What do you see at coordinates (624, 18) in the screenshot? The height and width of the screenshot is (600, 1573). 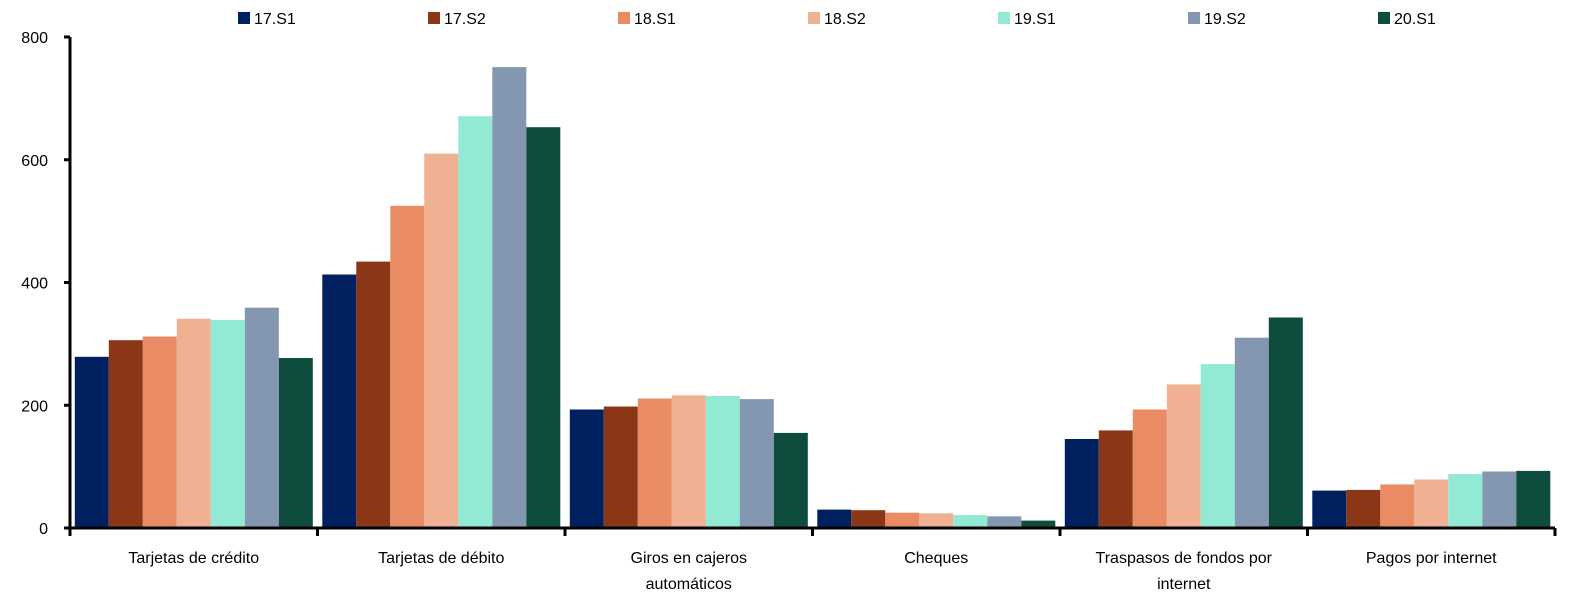 I see `legend-swatch-18.S1` at bounding box center [624, 18].